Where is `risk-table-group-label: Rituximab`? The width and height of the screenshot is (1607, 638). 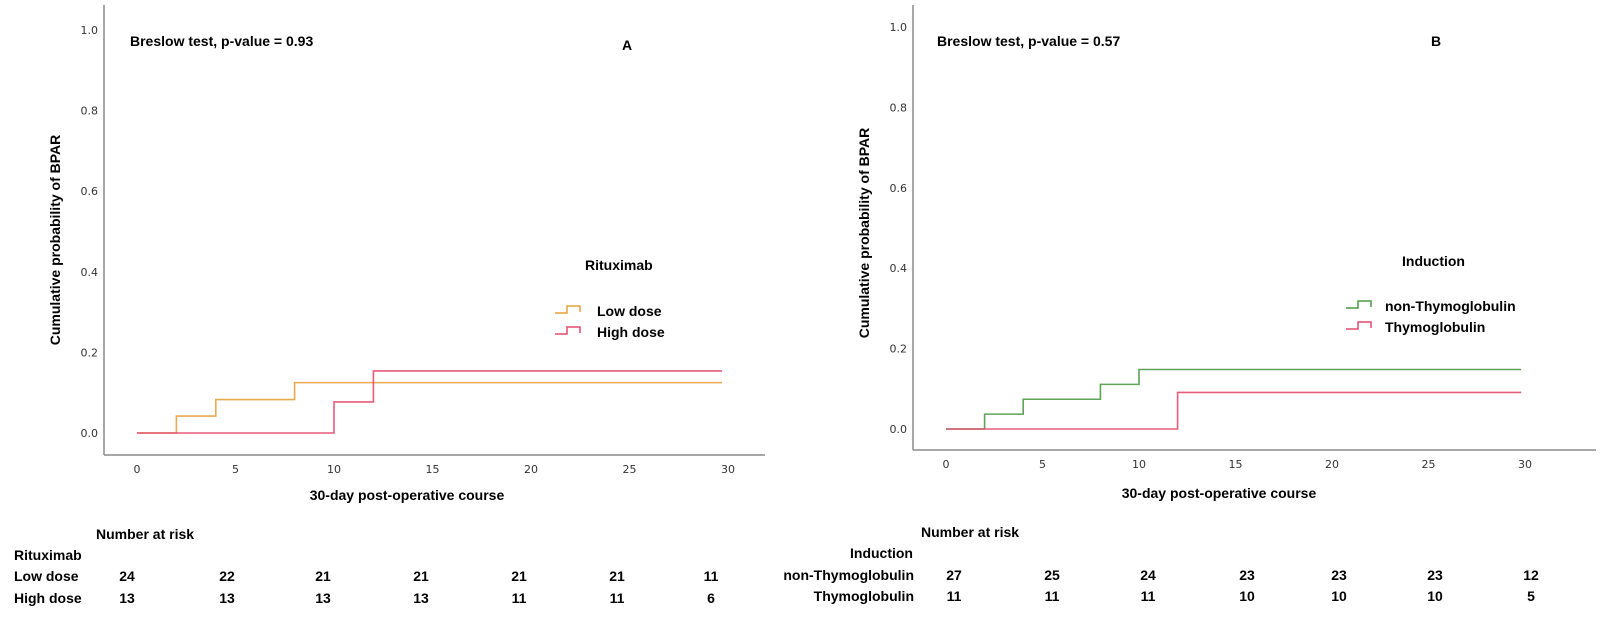
risk-table-group-label: Rituximab is located at coordinates (48, 555).